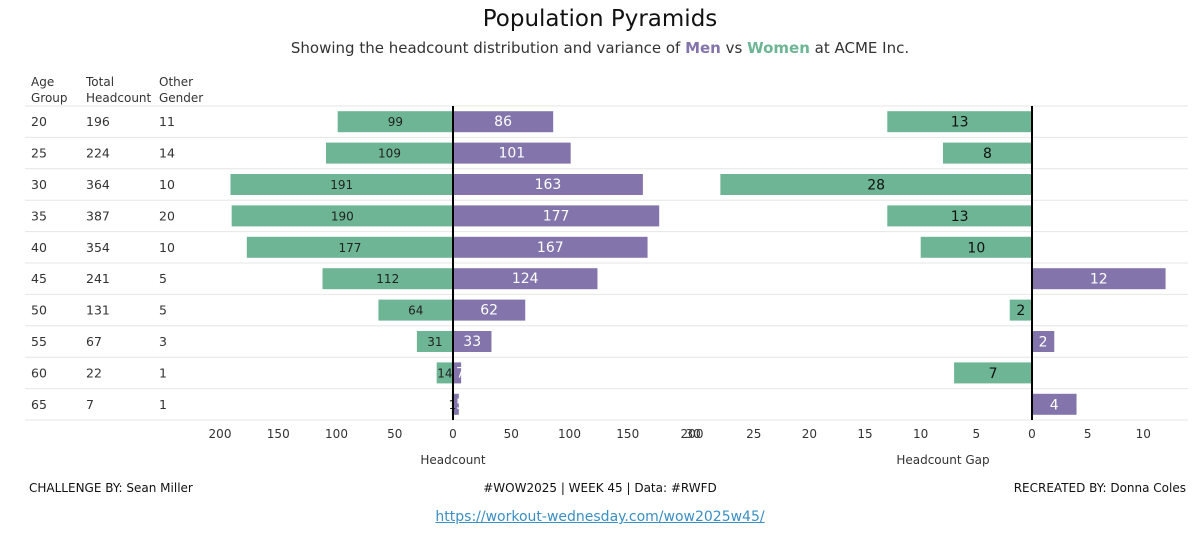 The image size is (1200, 540). I want to click on men-value-label: 86, so click(503, 122).